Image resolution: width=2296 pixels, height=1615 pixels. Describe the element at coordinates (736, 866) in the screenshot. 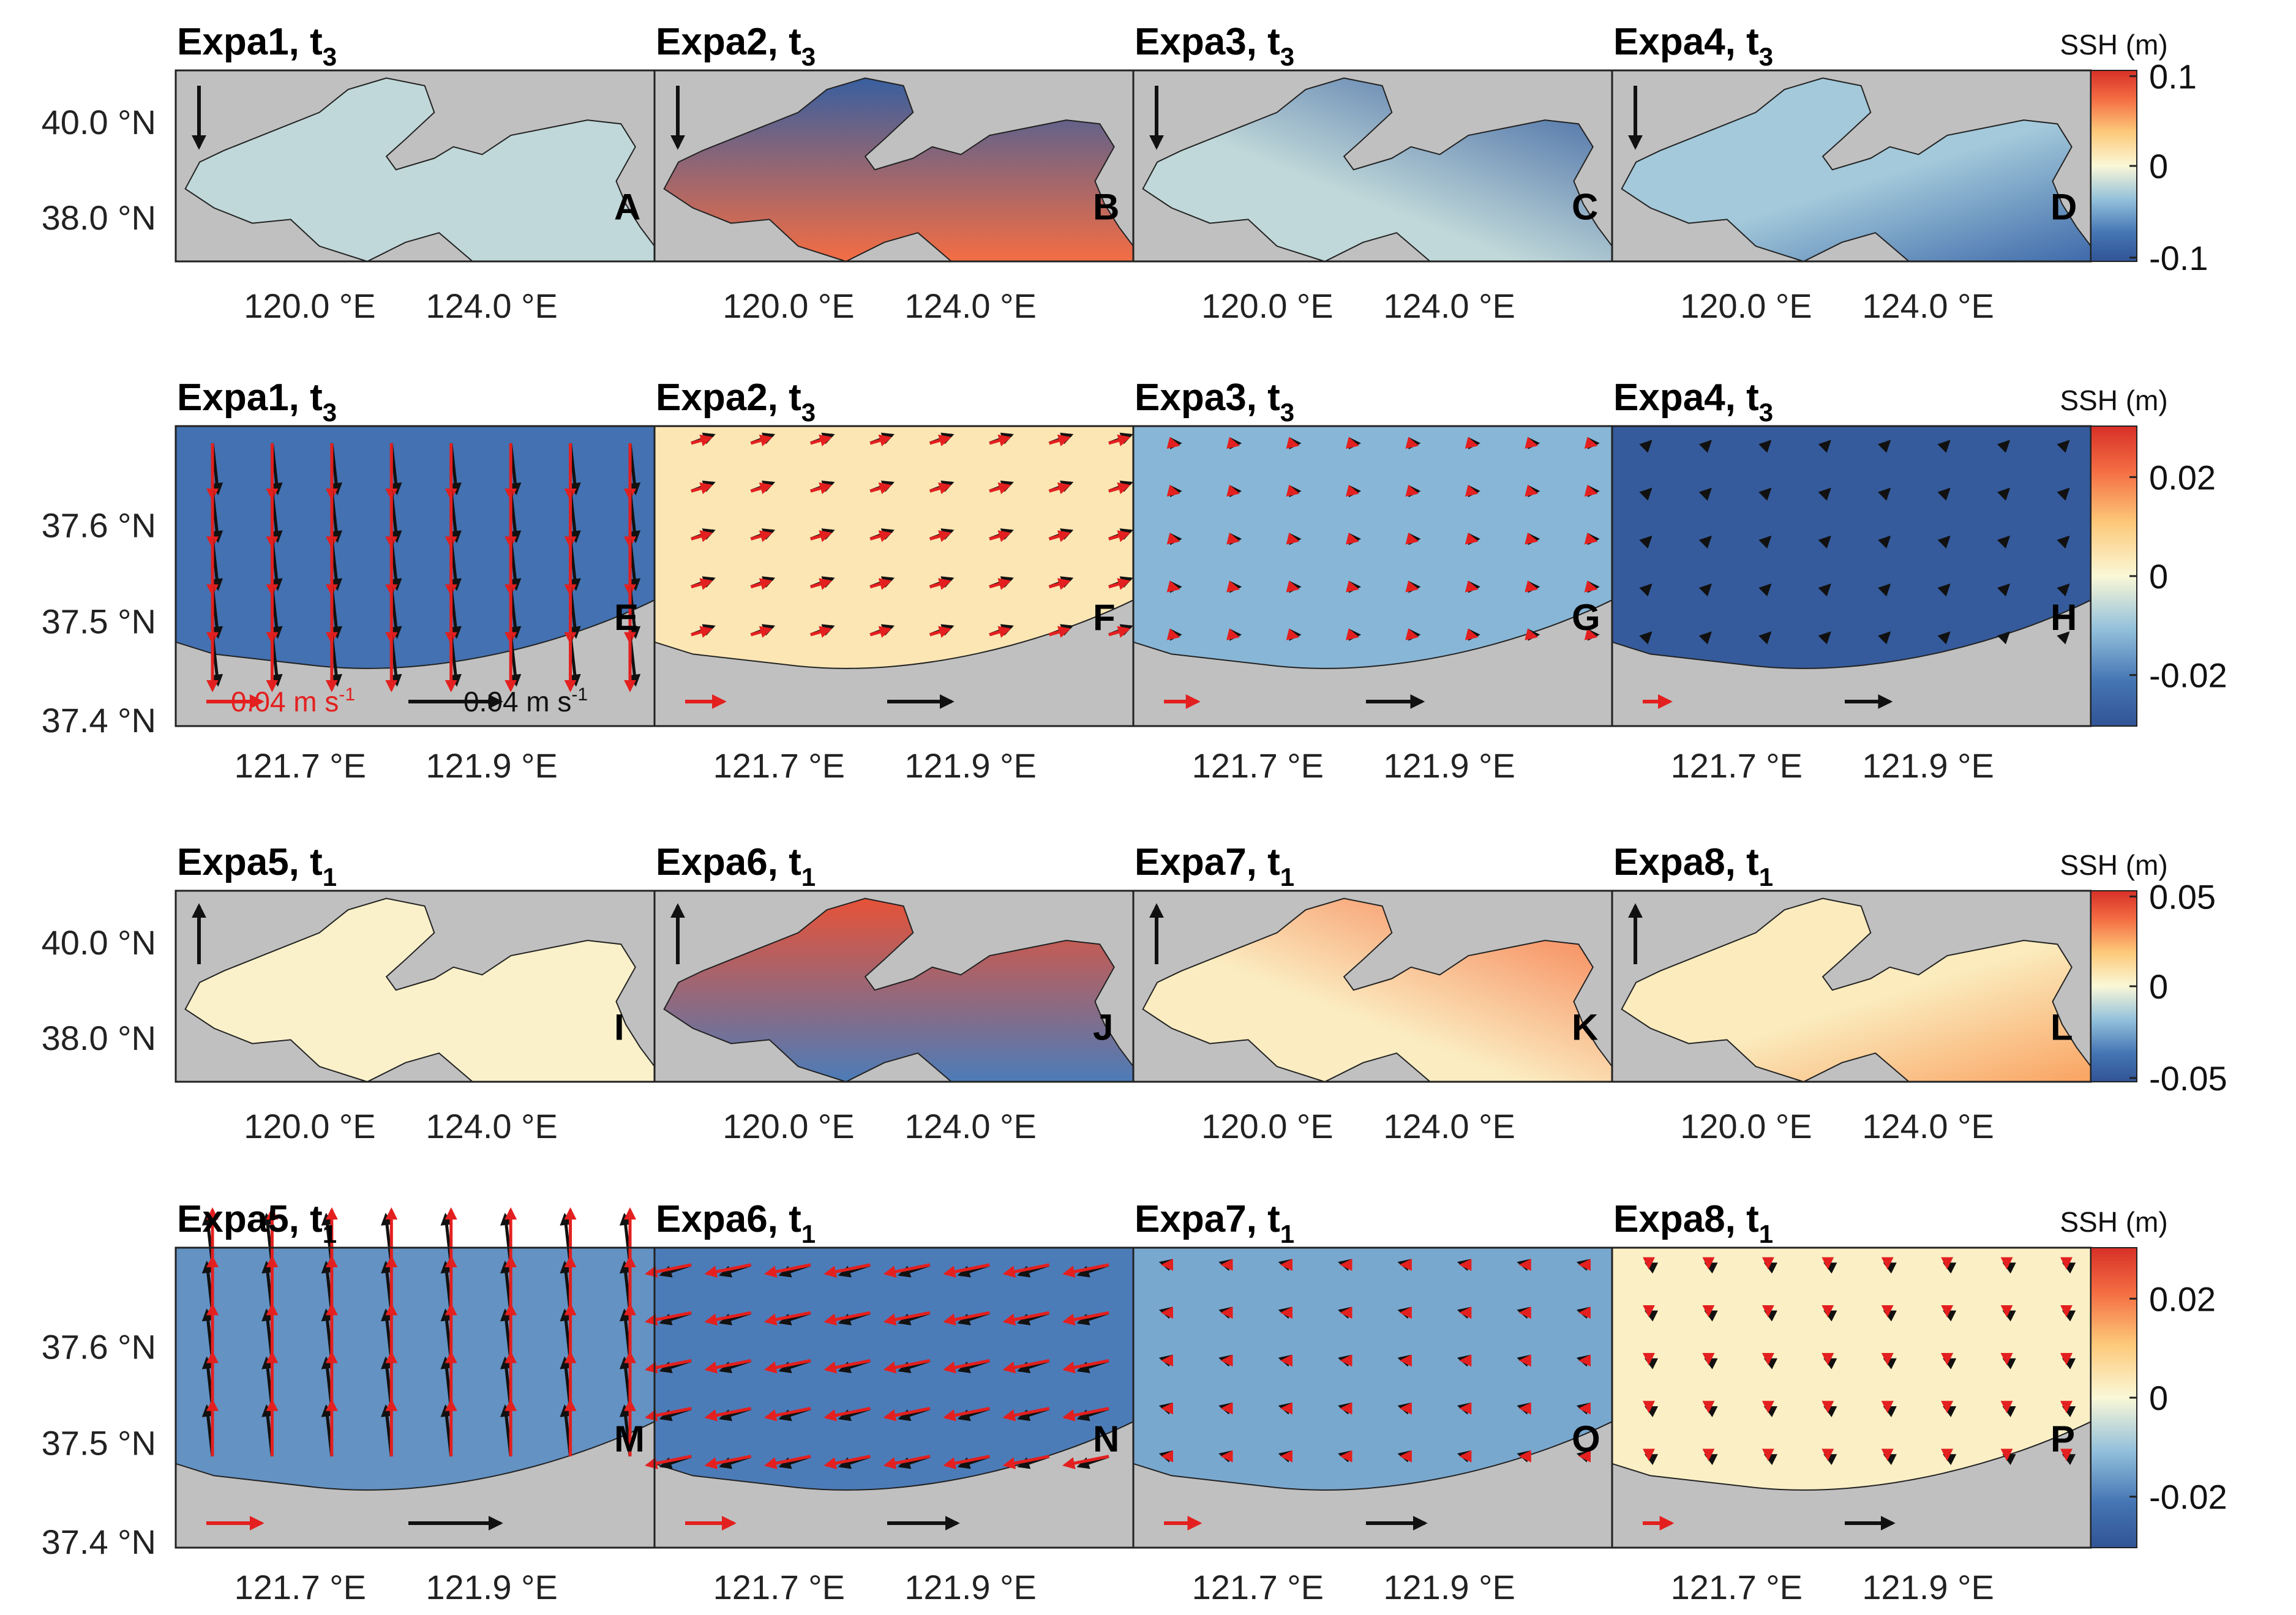

I see `panel-title: Expa6, t1` at that location.